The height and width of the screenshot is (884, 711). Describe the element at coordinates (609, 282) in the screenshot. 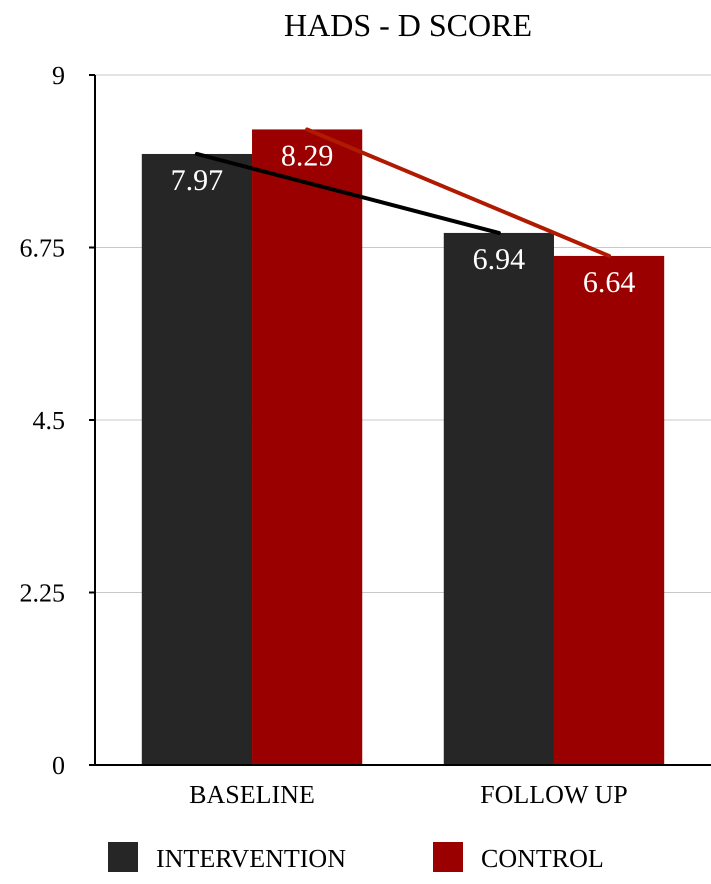

I see `data-label: 6.64` at that location.